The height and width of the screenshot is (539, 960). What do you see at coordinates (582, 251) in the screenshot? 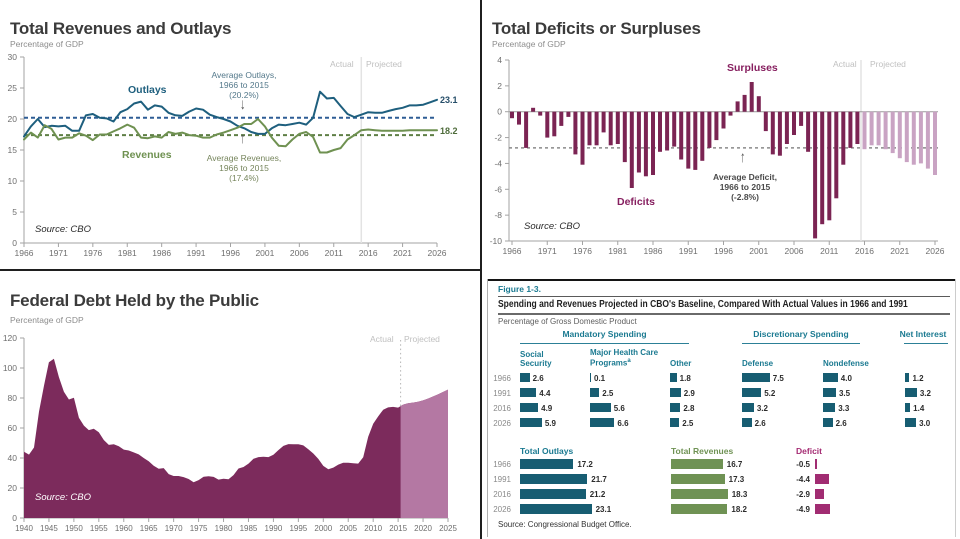
I see `x-tick-label: 1976` at bounding box center [582, 251].